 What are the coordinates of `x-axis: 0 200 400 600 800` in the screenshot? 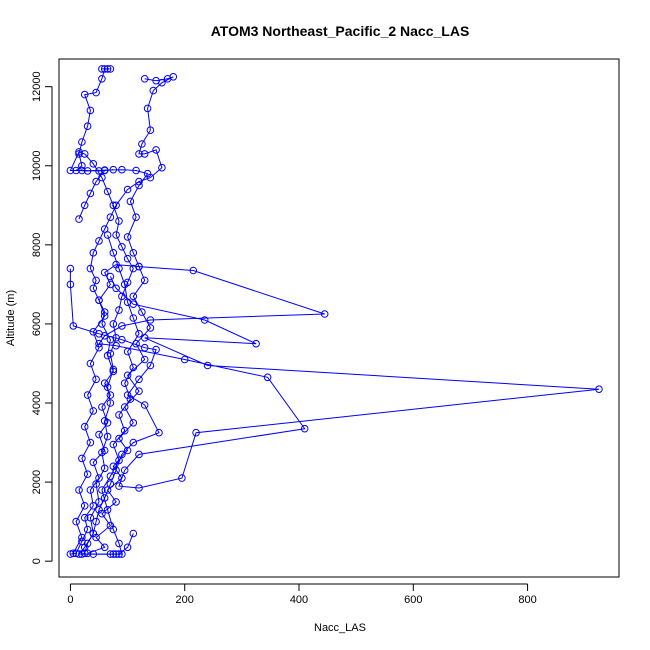 It's located at (302, 594).